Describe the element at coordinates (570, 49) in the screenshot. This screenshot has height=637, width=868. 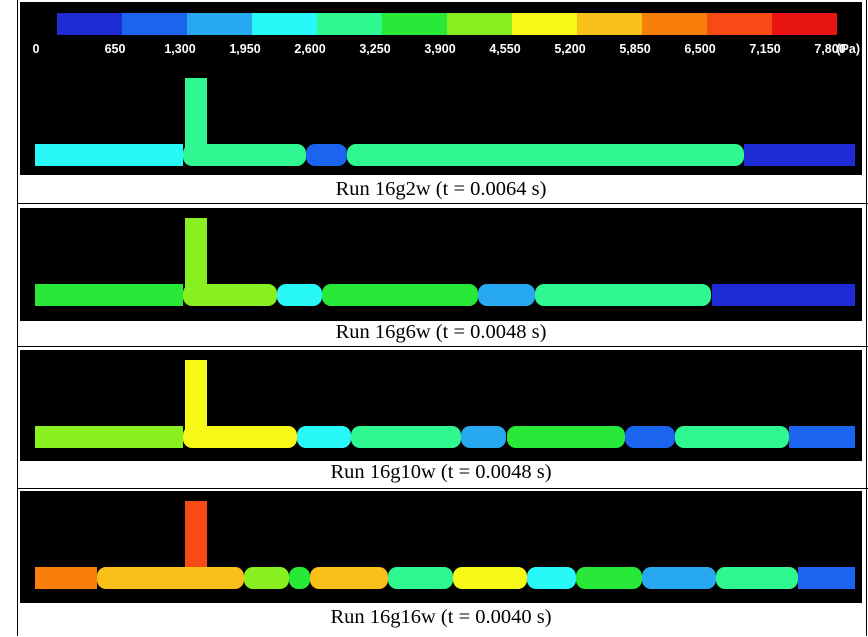
I see `scale-tick-label: 5,200` at that location.